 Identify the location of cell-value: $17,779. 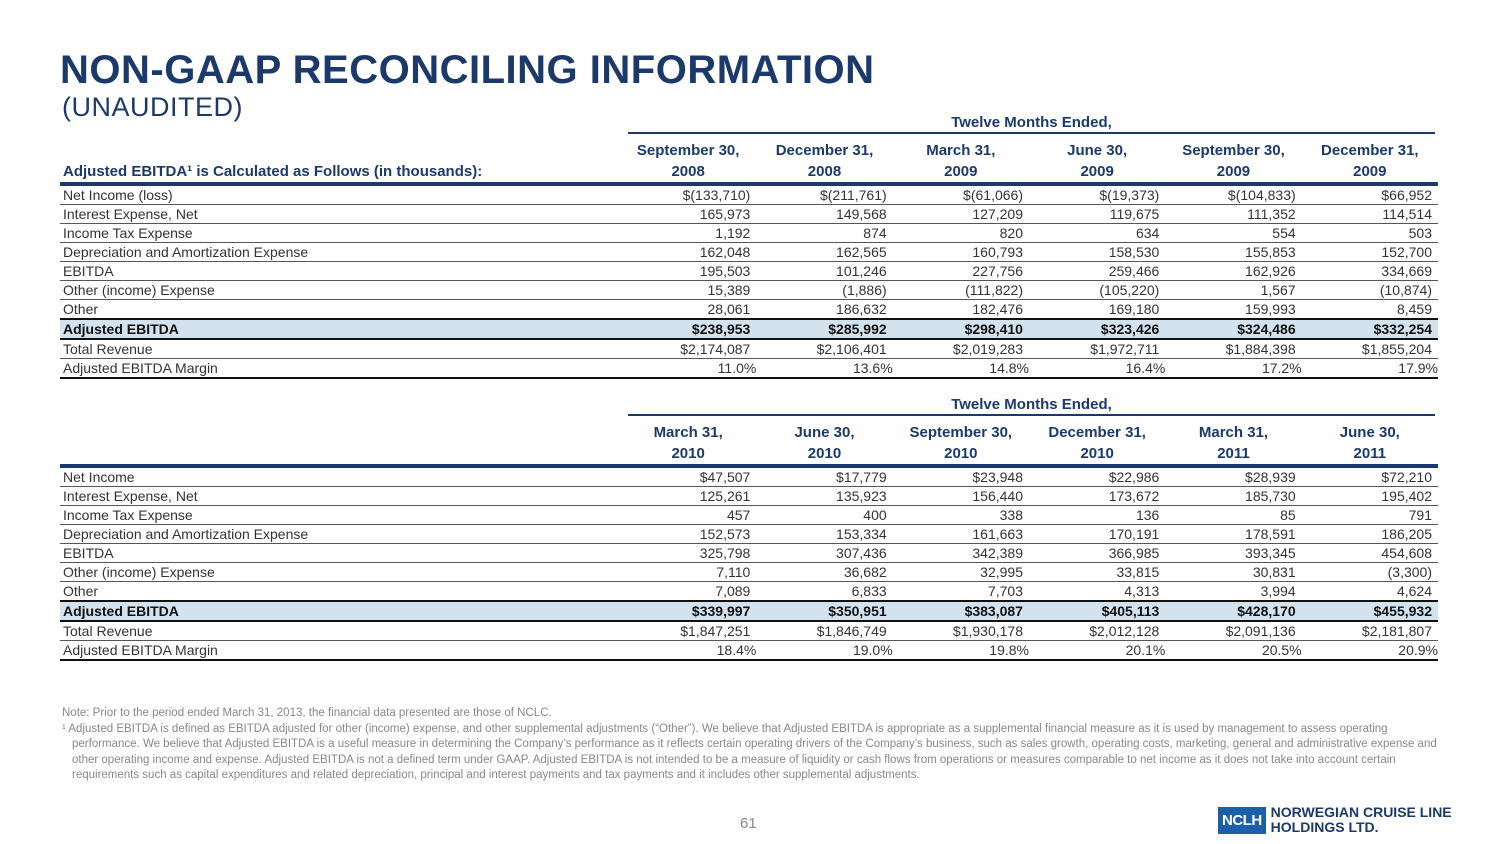
(824, 476).